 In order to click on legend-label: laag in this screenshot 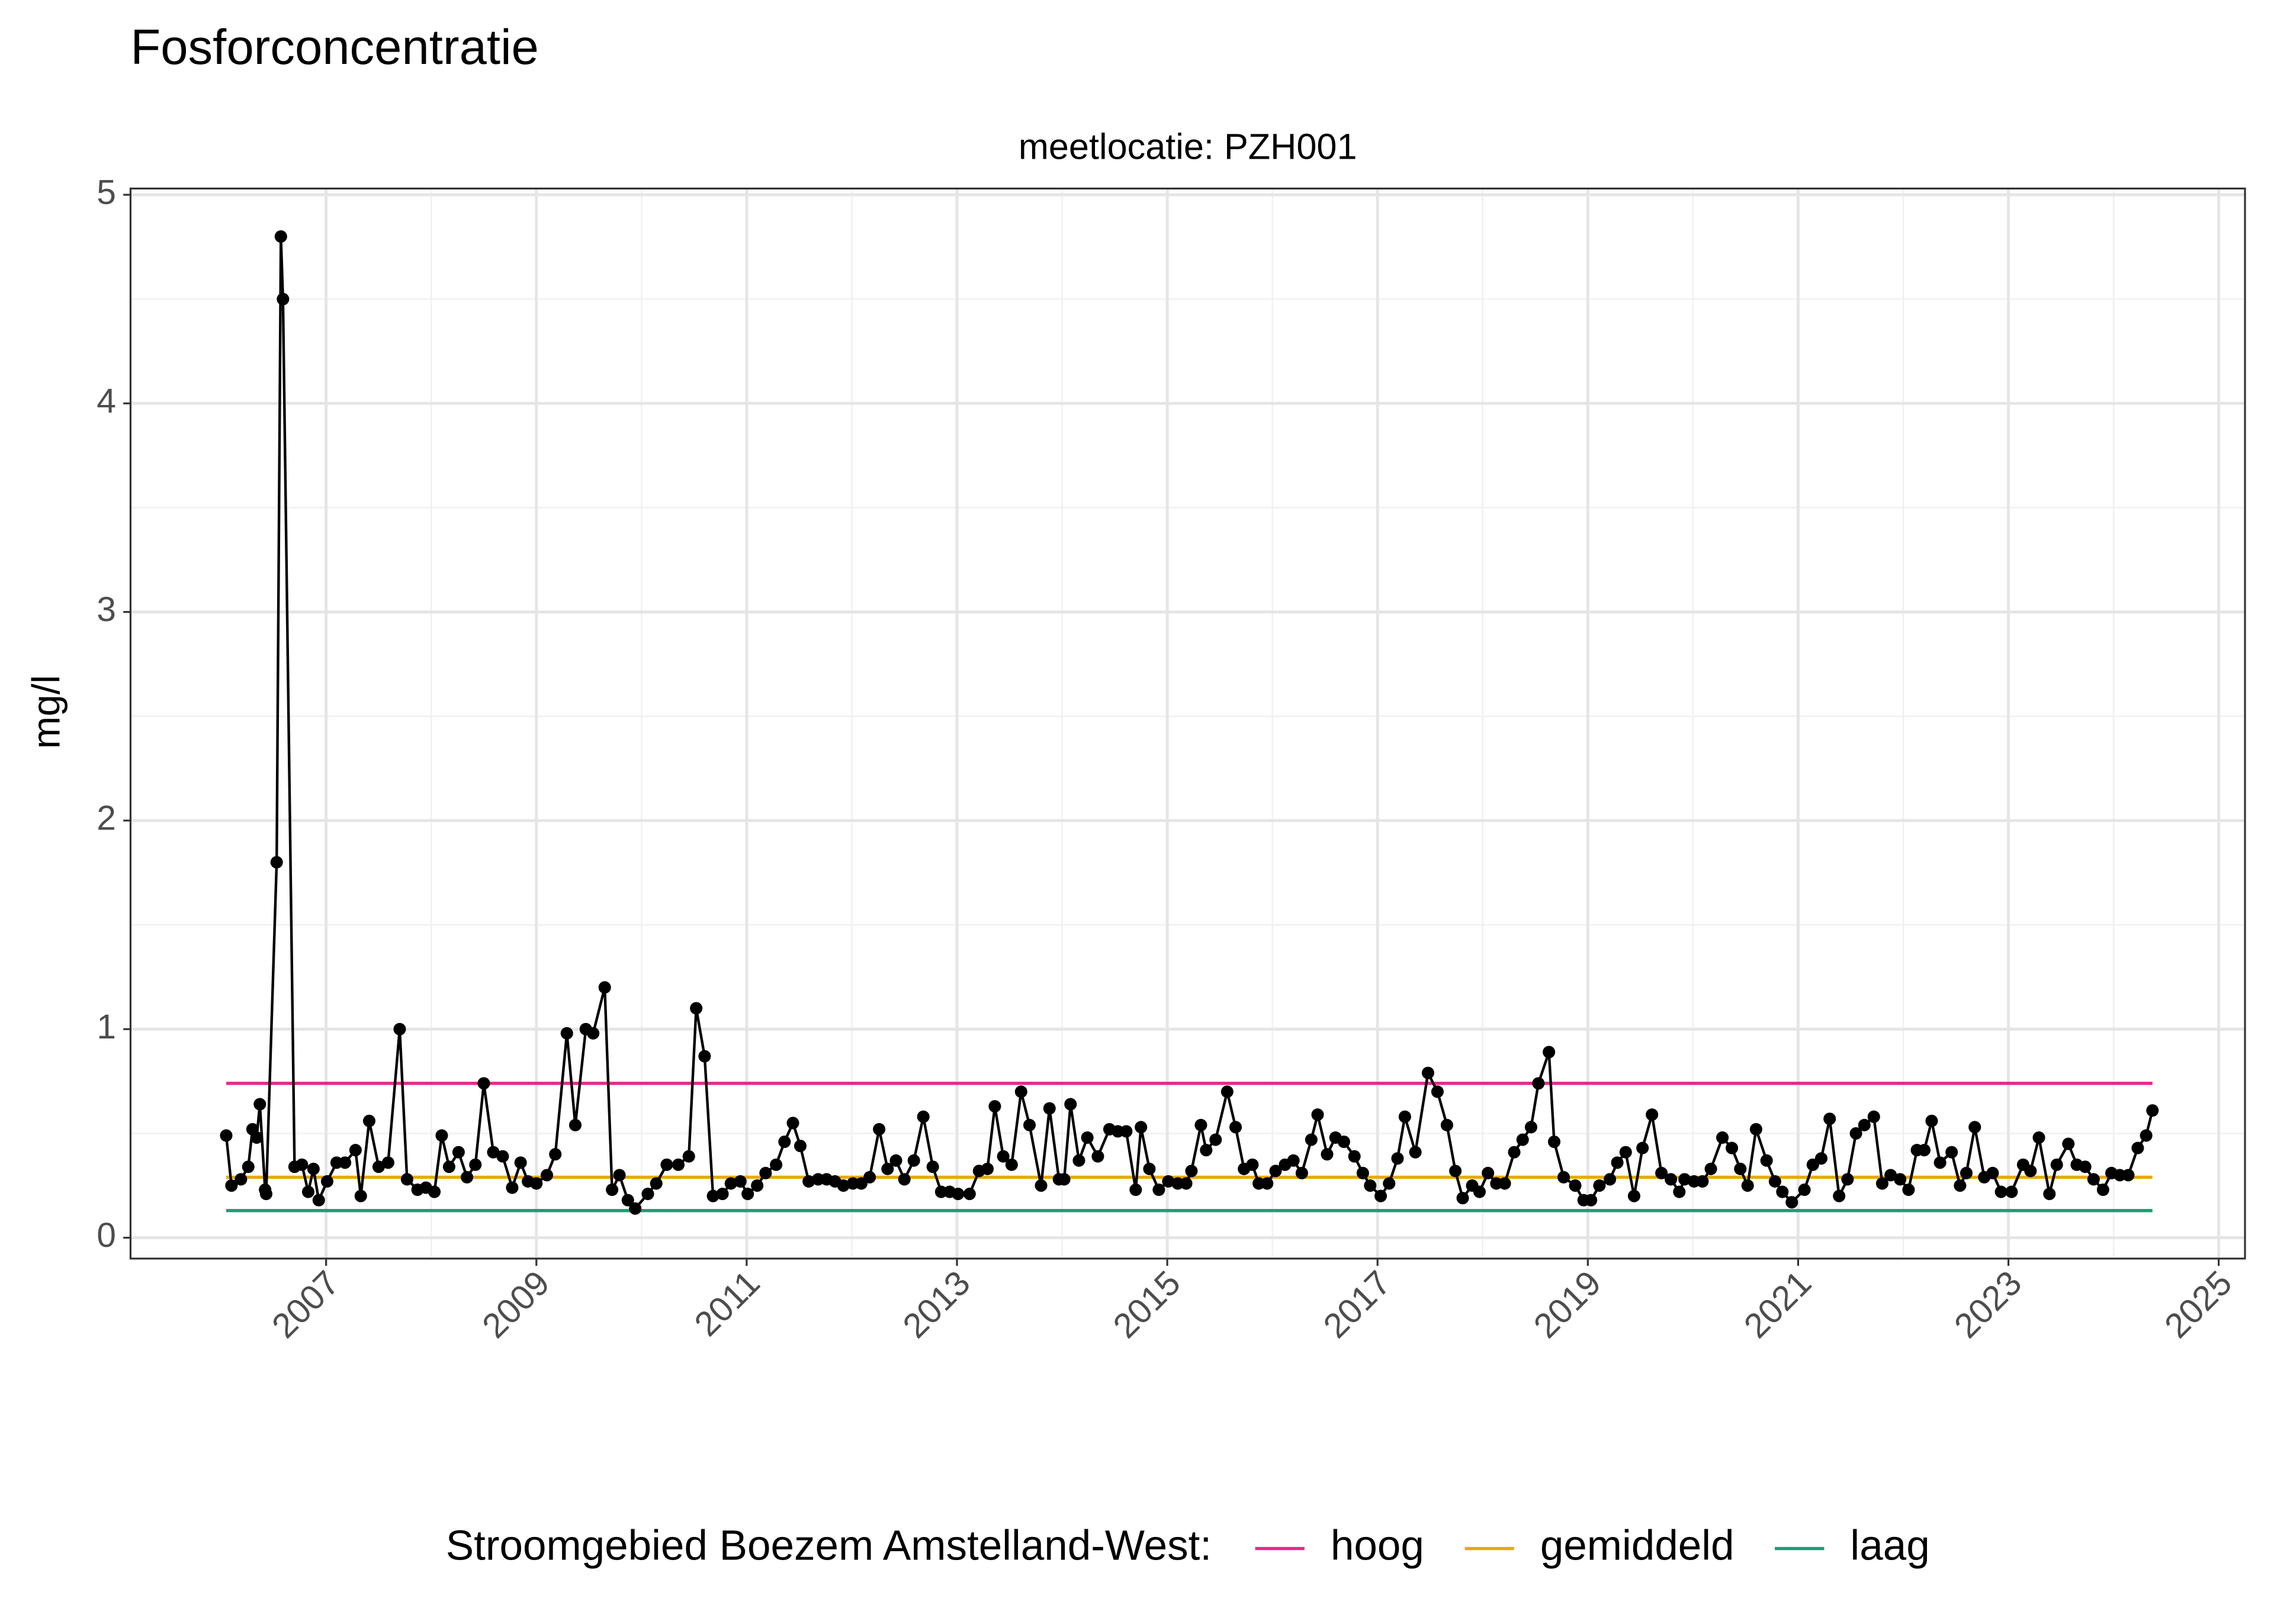, I will do `click(1889, 1545)`.